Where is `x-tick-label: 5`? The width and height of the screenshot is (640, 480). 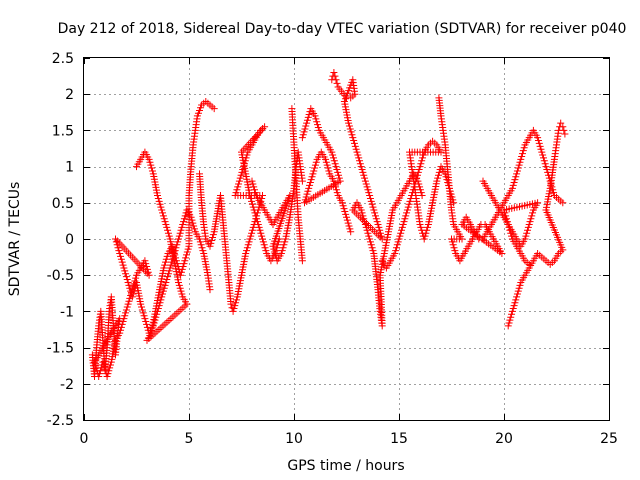
x-tick-label: 5 is located at coordinates (189, 439).